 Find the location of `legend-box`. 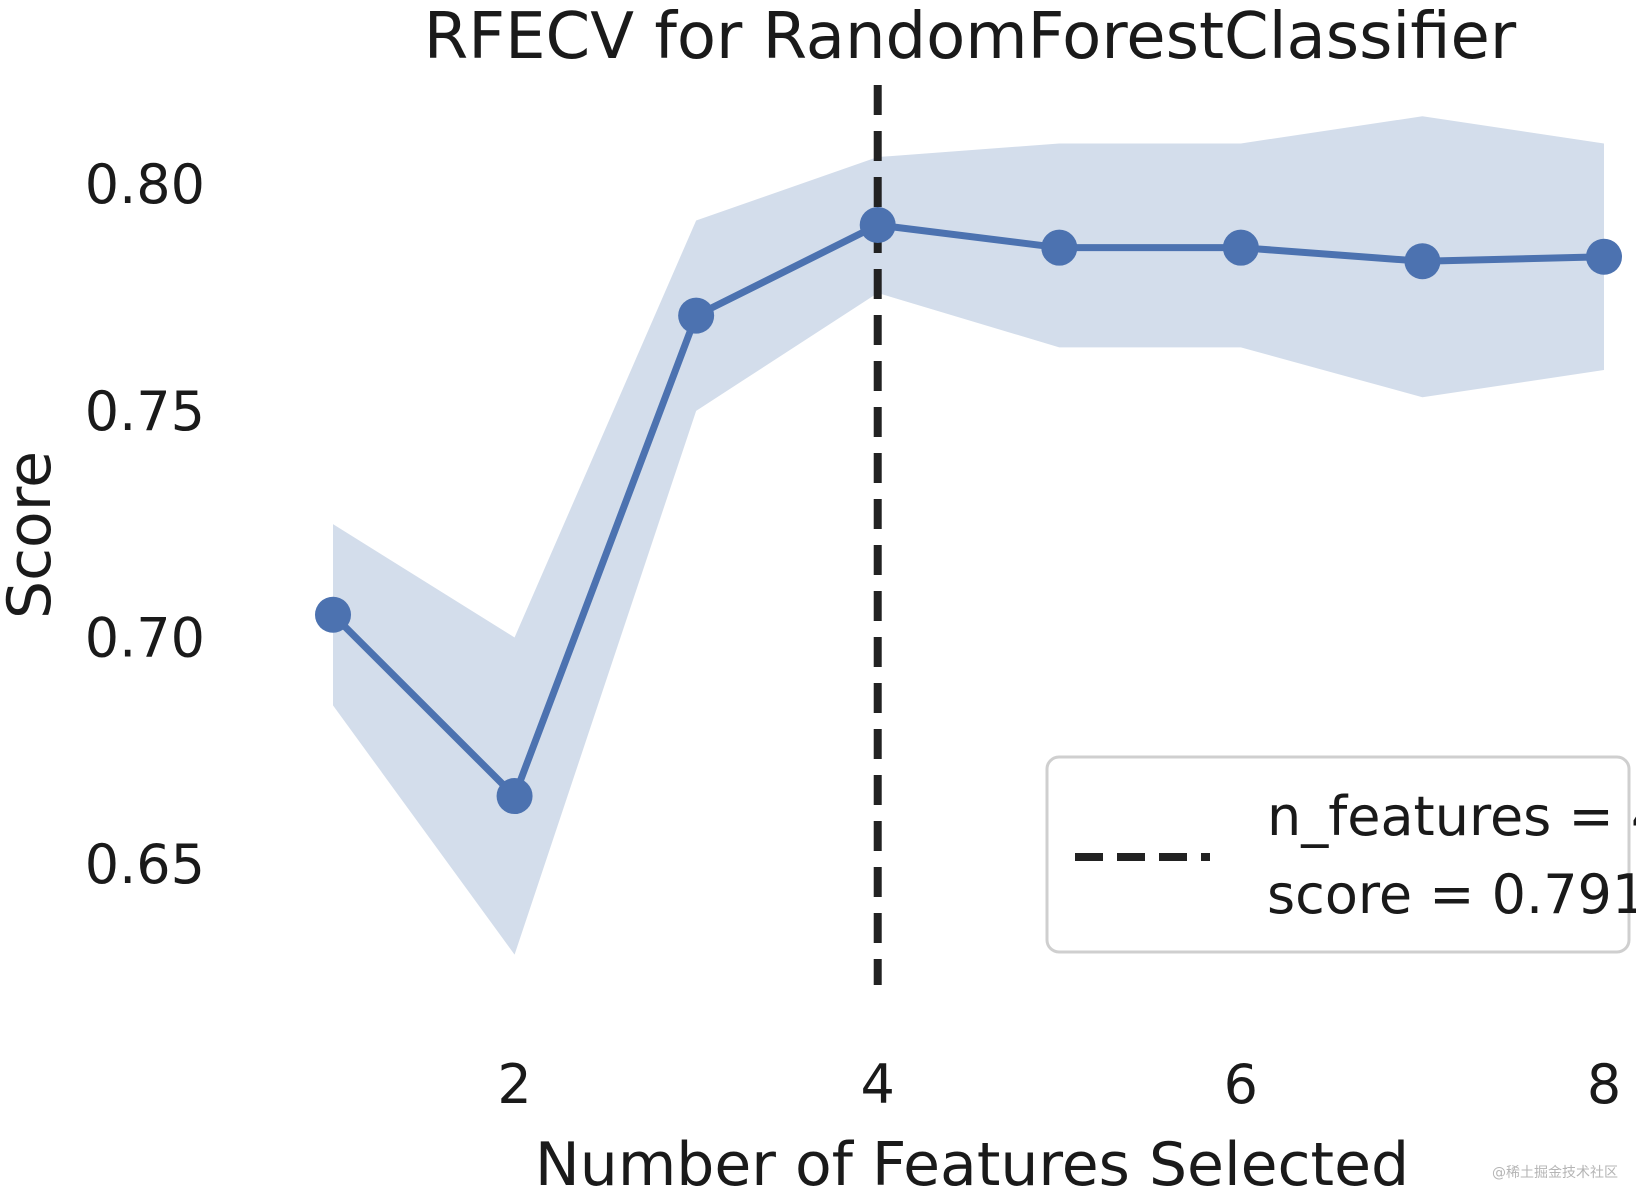

legend-box is located at coordinates (1338, 854).